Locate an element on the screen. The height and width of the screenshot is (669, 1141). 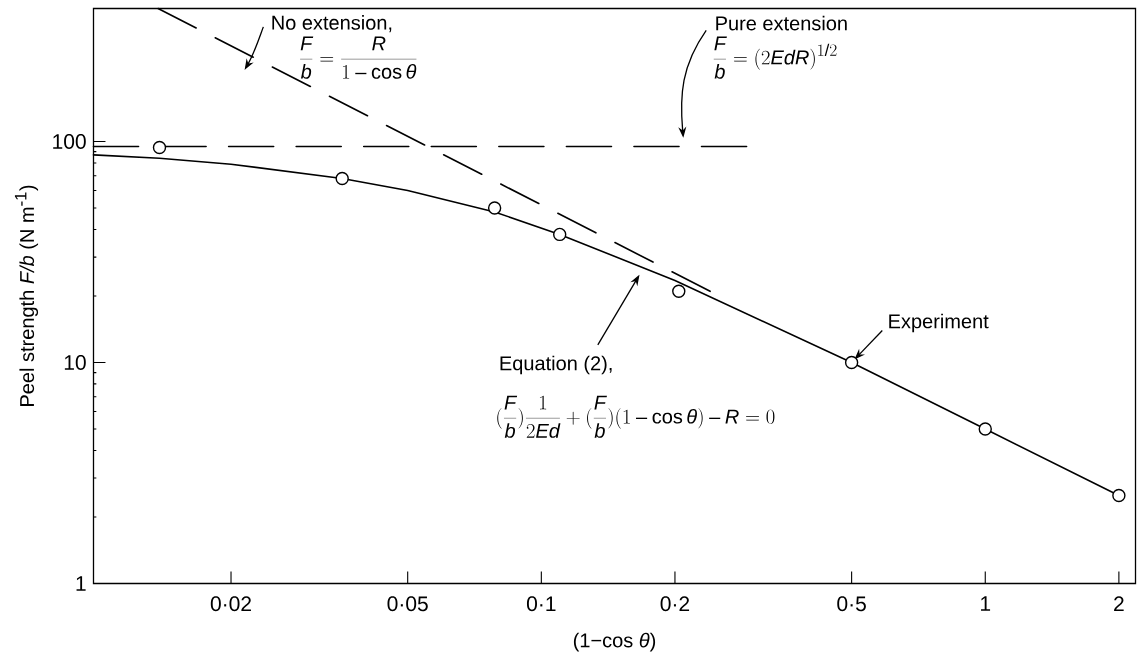
x-tick-label: 0·2 is located at coordinates (675, 603).